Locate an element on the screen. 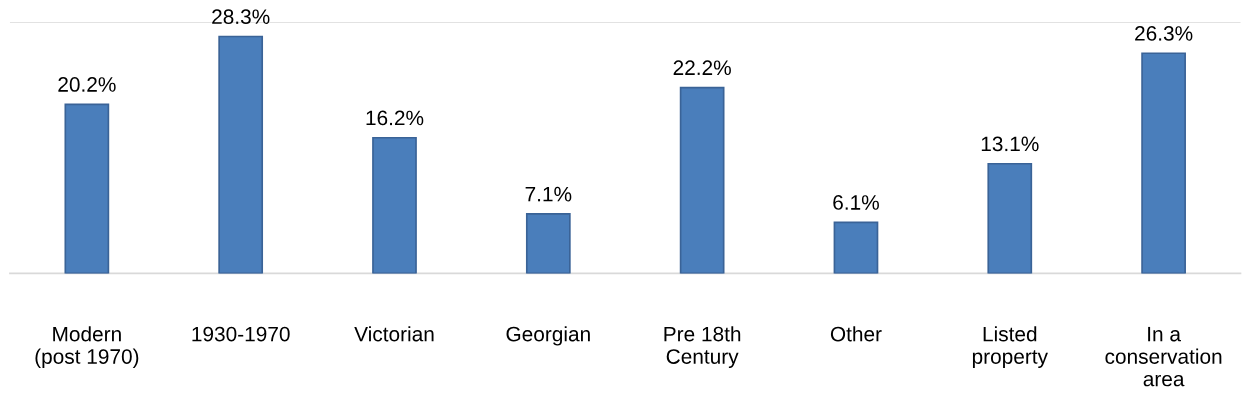 The width and height of the screenshot is (1243, 405). x-tick-label: Listed property is located at coordinates (1010, 347).